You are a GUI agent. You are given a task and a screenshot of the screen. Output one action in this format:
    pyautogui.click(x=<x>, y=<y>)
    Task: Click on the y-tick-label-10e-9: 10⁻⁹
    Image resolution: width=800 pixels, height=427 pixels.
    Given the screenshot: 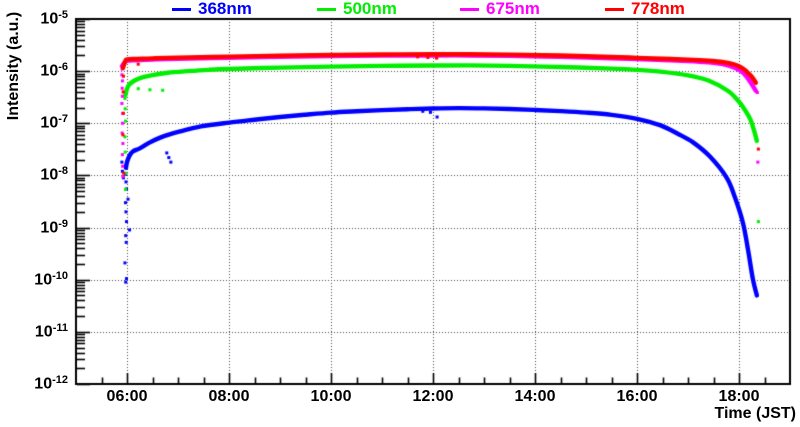 What is the action you would take?
    pyautogui.click(x=54, y=226)
    